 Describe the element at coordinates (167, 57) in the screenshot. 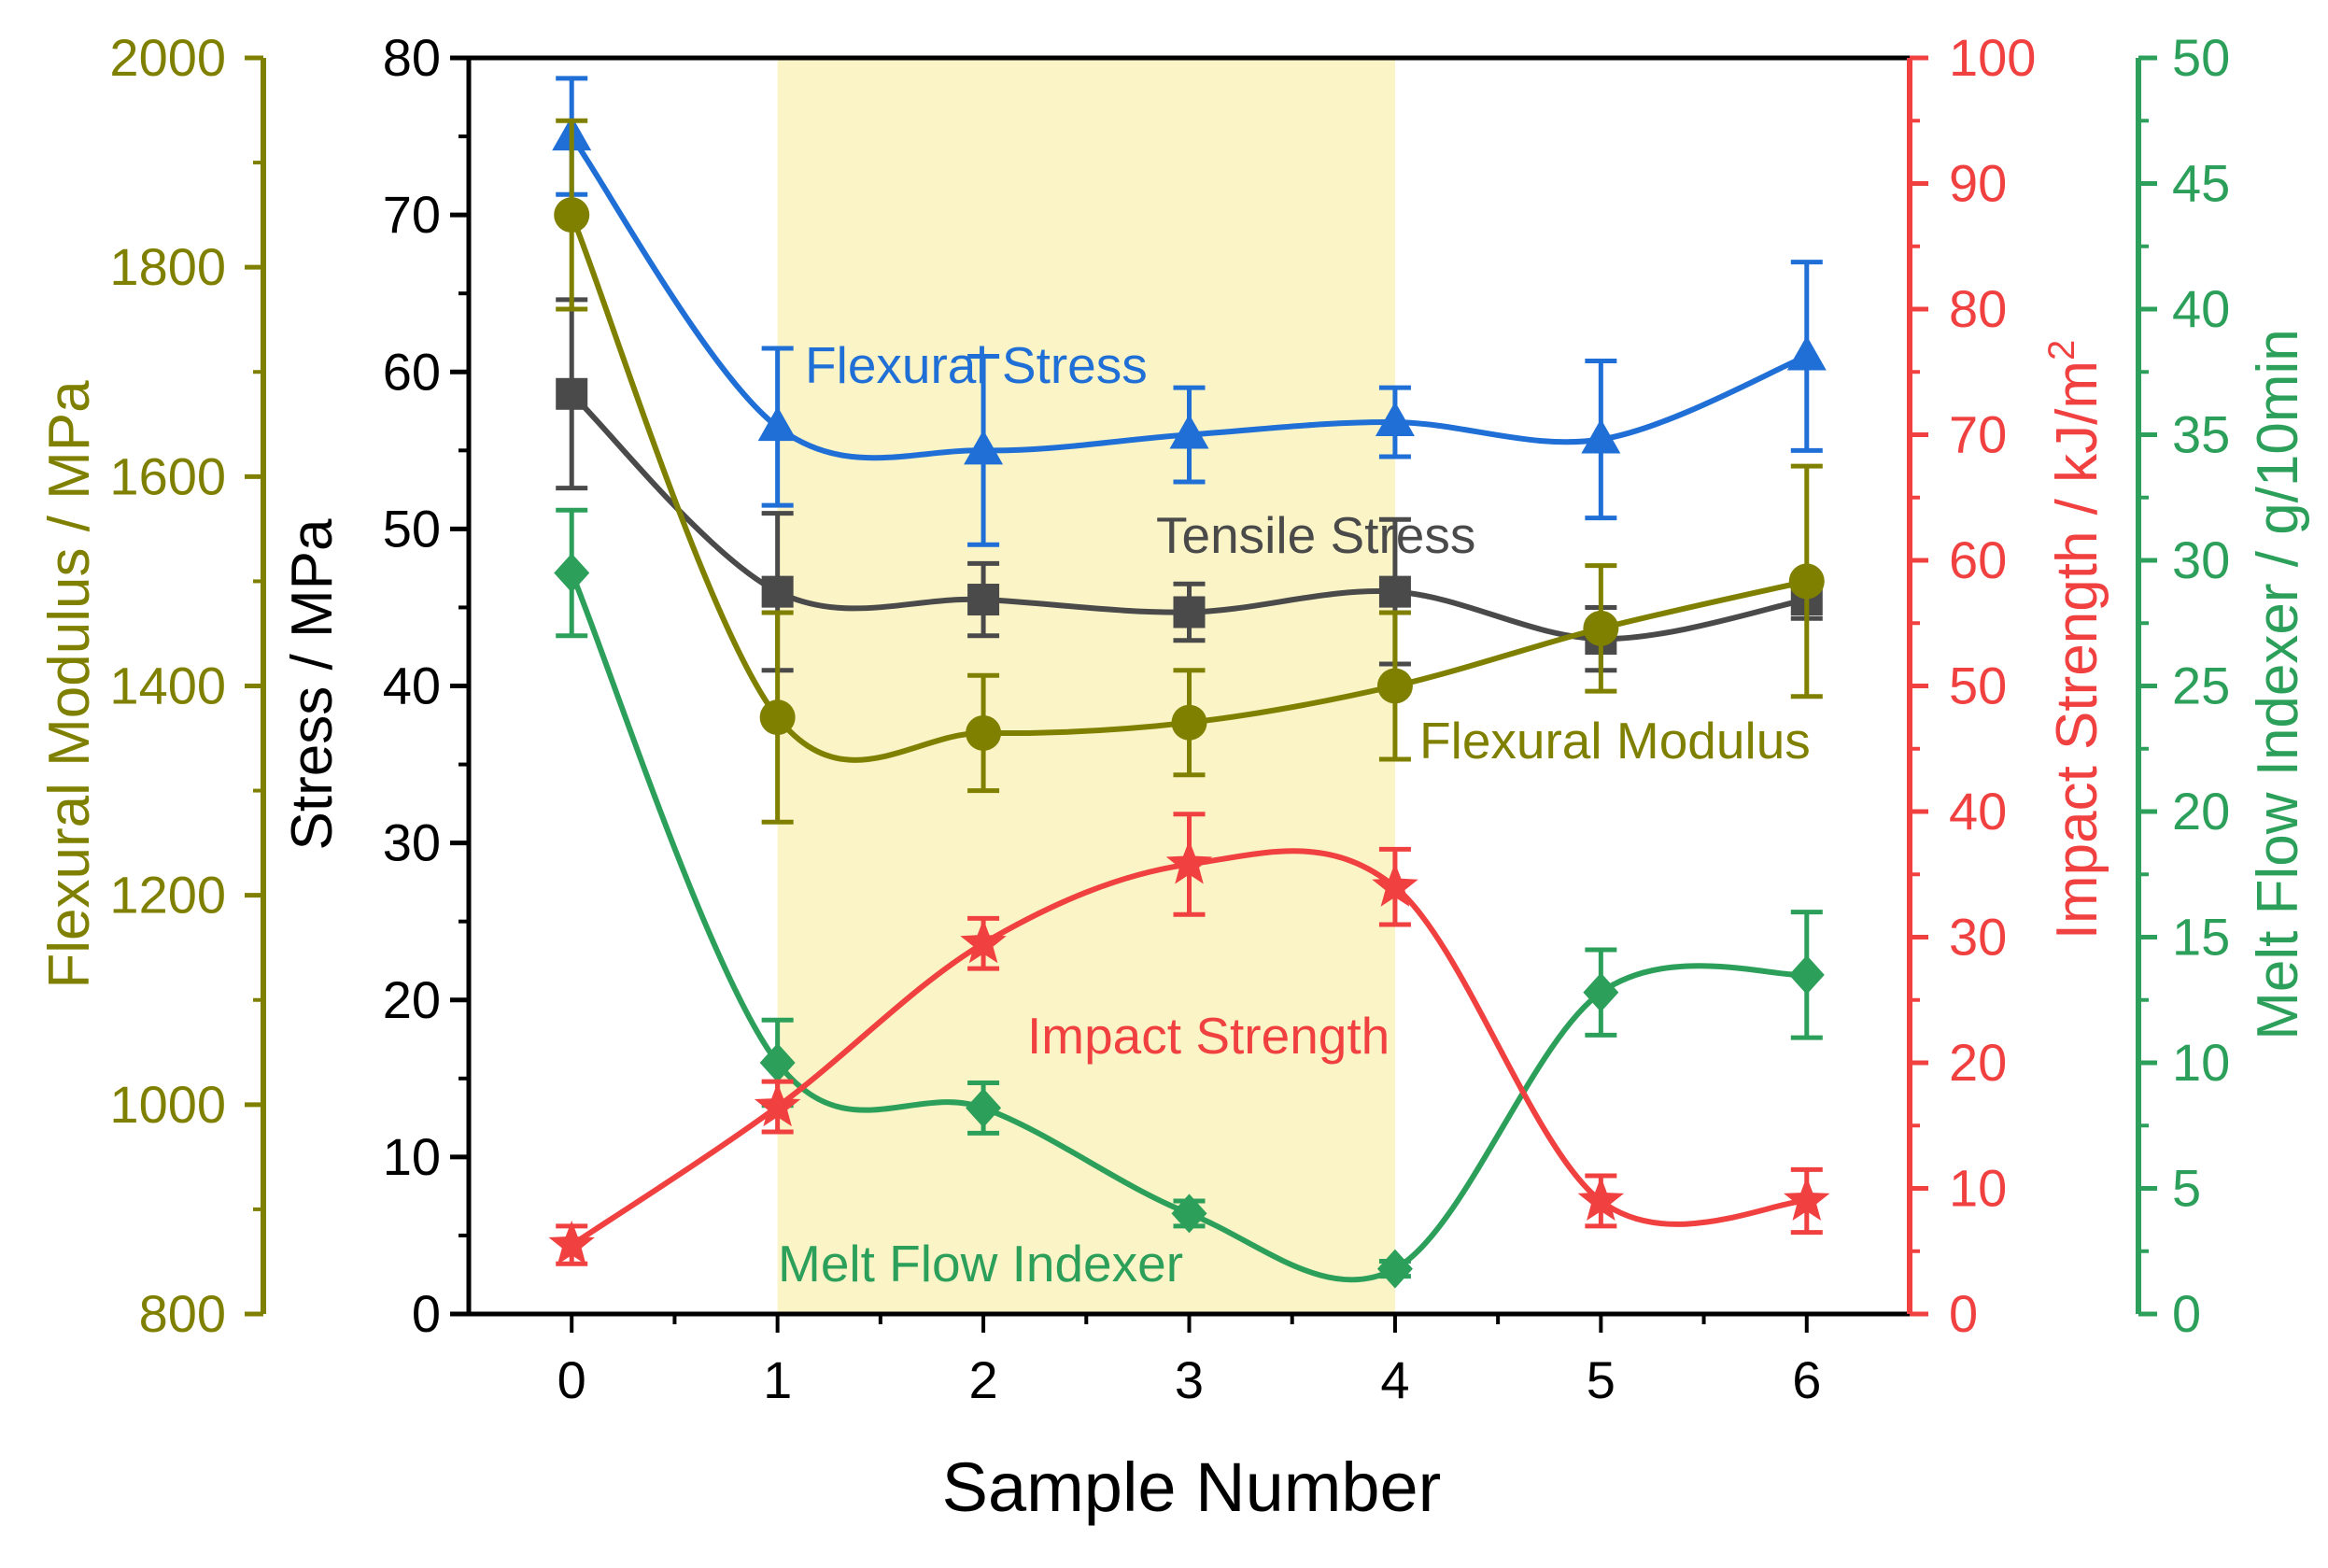

I see `modulus-tick-label: 2000` at that location.